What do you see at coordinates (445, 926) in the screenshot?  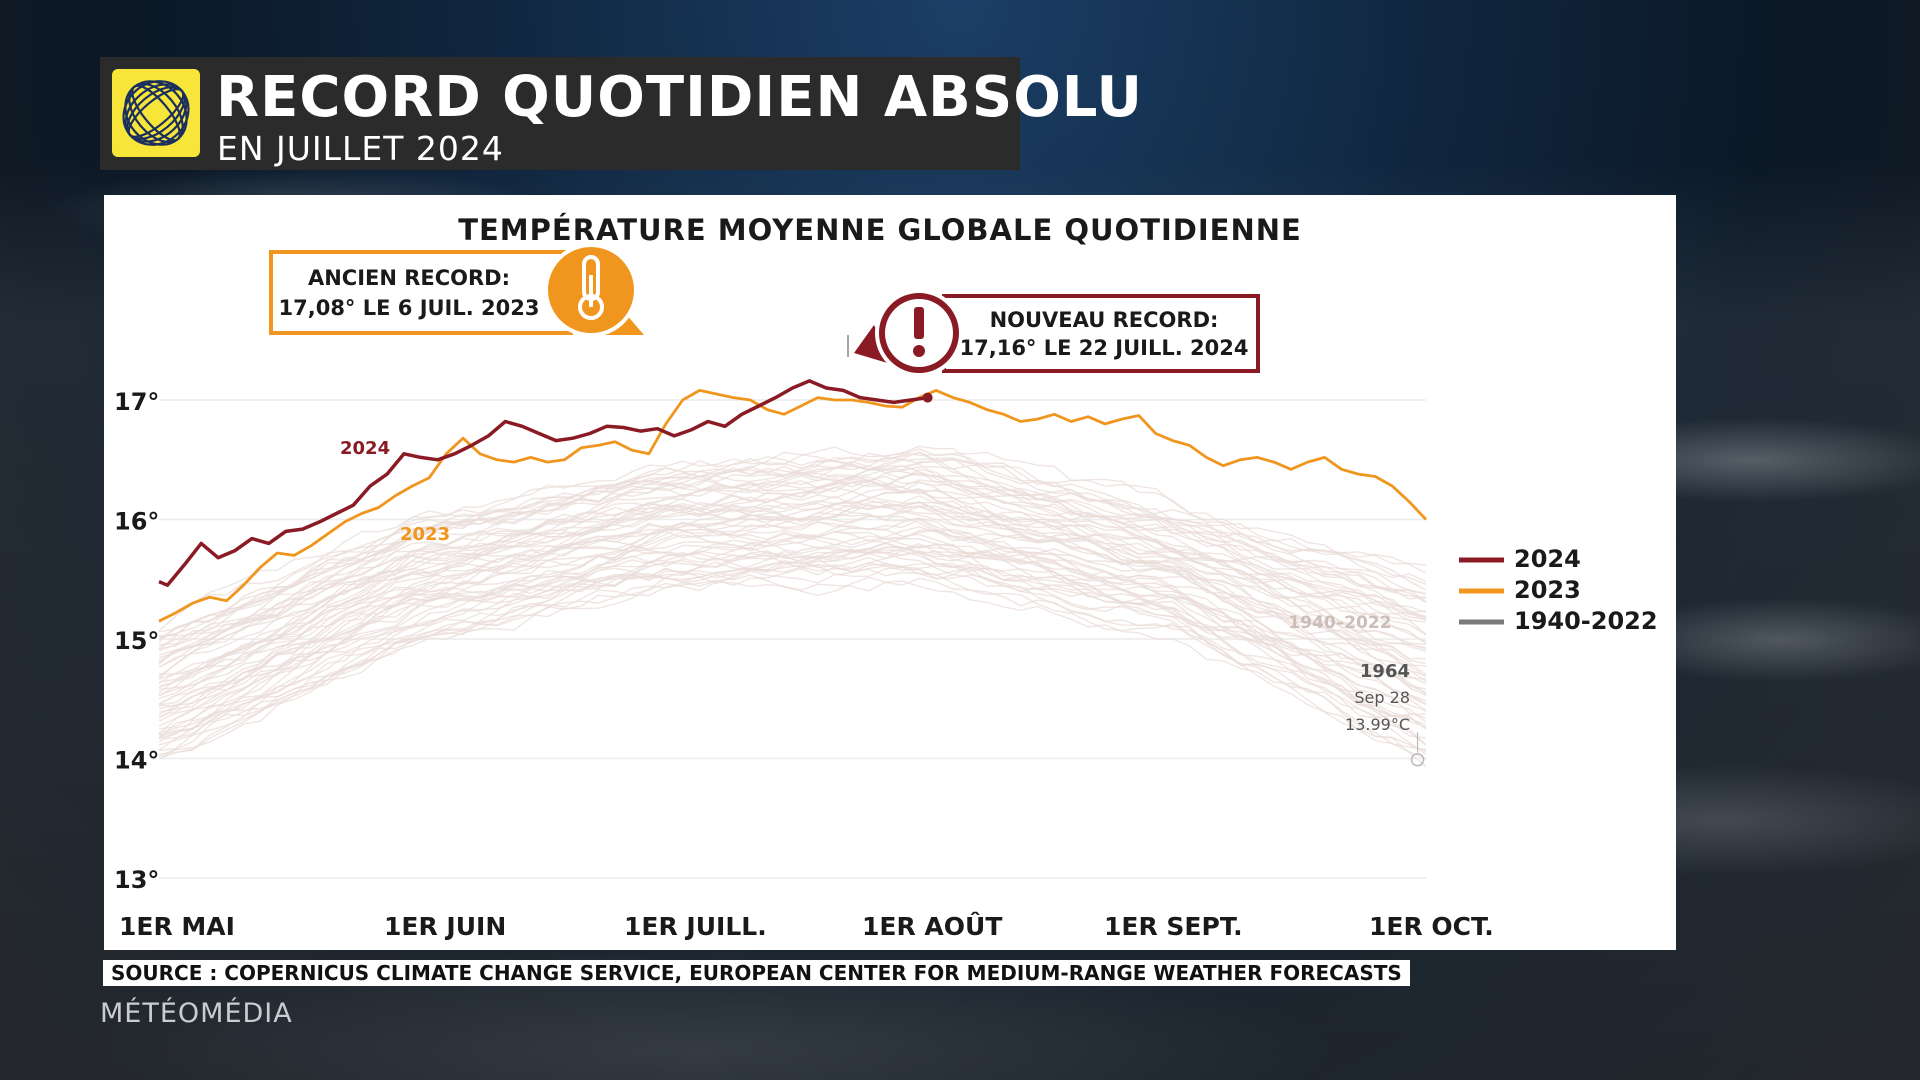 I see `x-tick-label: 1ER JUIN` at bounding box center [445, 926].